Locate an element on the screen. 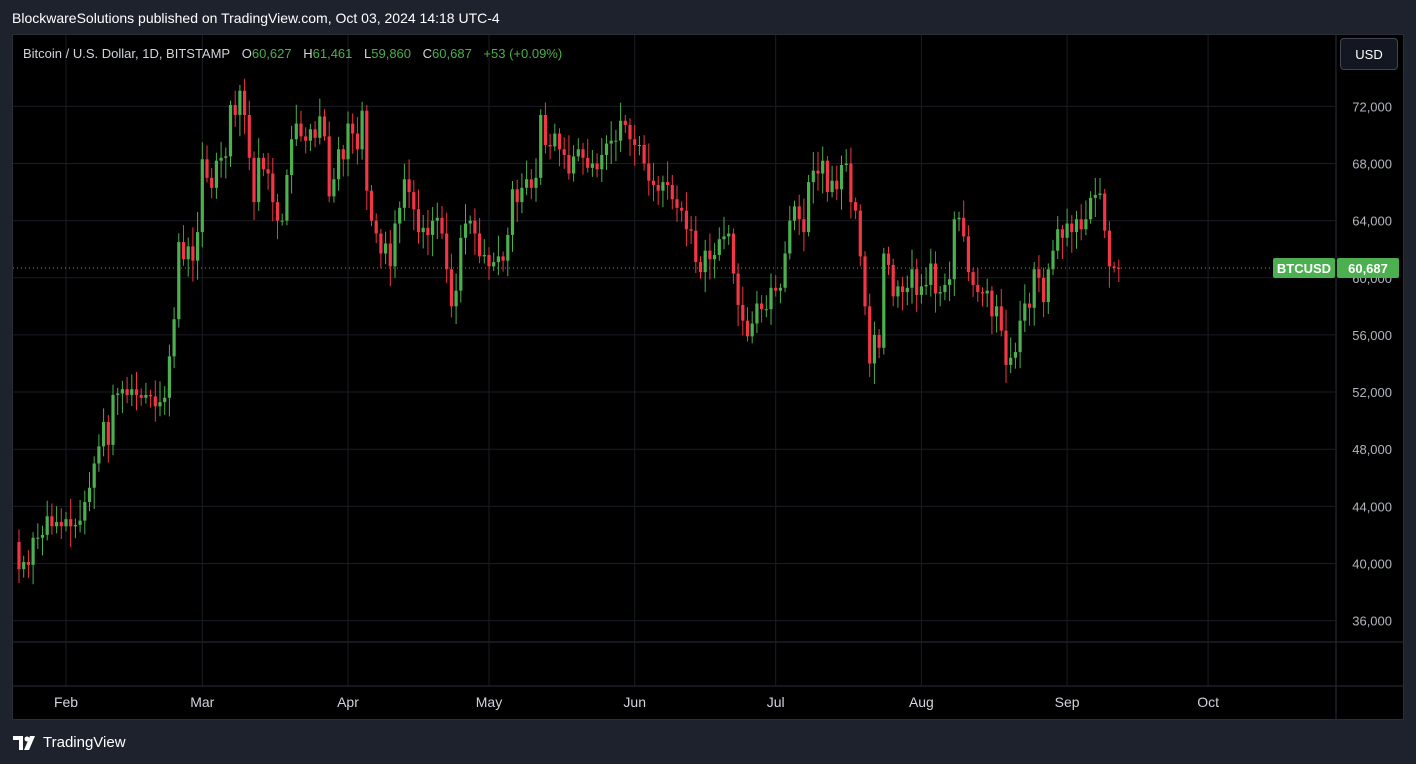 This screenshot has width=1416, height=764. legend-low-label: L is located at coordinates (368, 53).